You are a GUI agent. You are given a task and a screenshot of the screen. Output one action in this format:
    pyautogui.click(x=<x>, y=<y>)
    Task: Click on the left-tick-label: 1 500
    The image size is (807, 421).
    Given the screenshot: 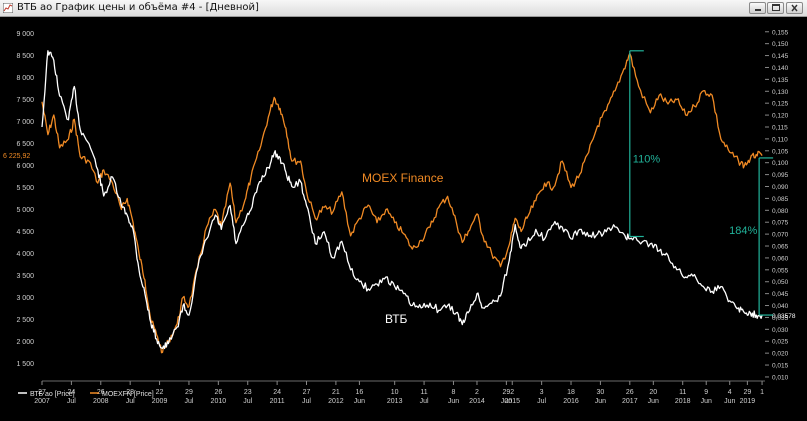 What is the action you would take?
    pyautogui.click(x=25, y=364)
    